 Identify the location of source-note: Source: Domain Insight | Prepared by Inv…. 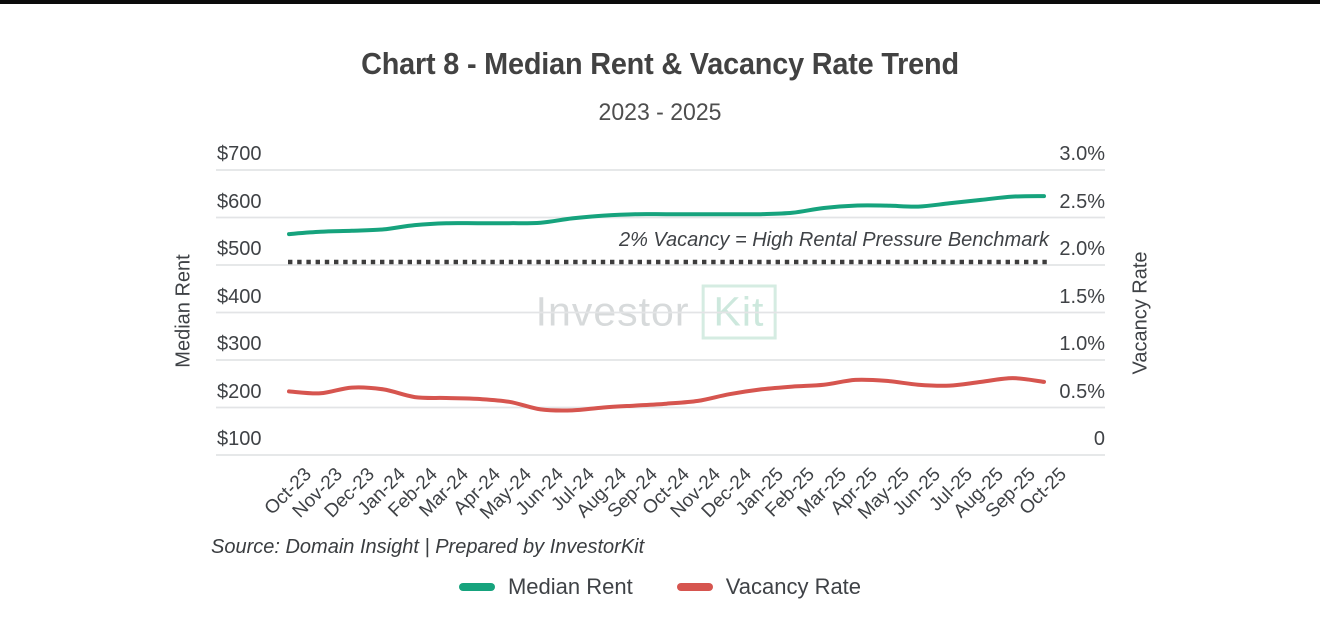
(428, 547).